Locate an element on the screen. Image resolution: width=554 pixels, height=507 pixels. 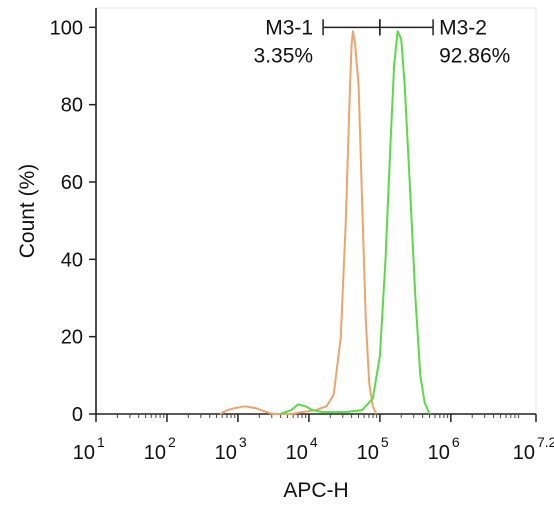
x-tick-exponent: 1 is located at coordinates (101, 442).